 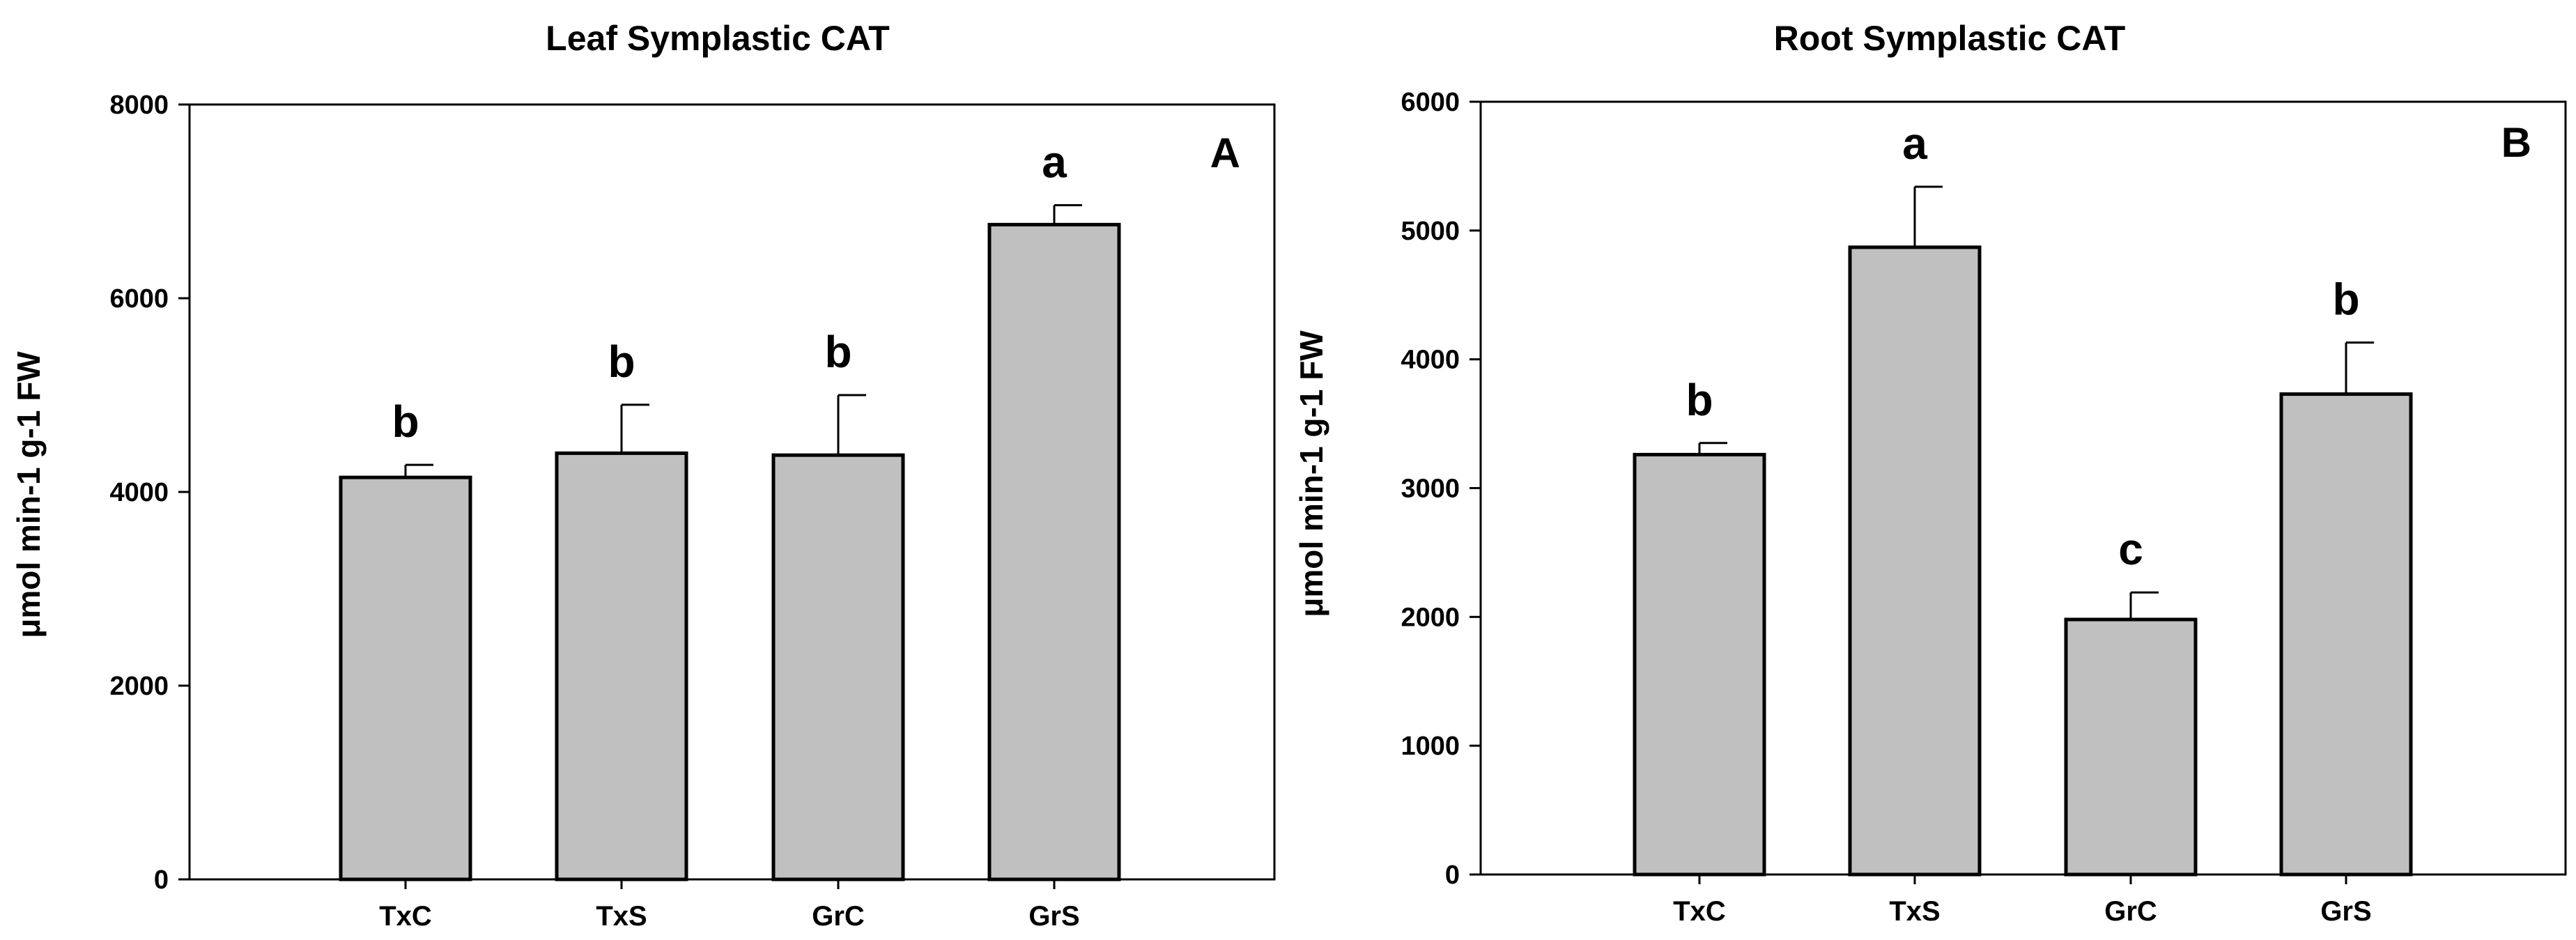 I want to click on chart-title: Leaf Symplastic CAT, so click(x=718, y=38).